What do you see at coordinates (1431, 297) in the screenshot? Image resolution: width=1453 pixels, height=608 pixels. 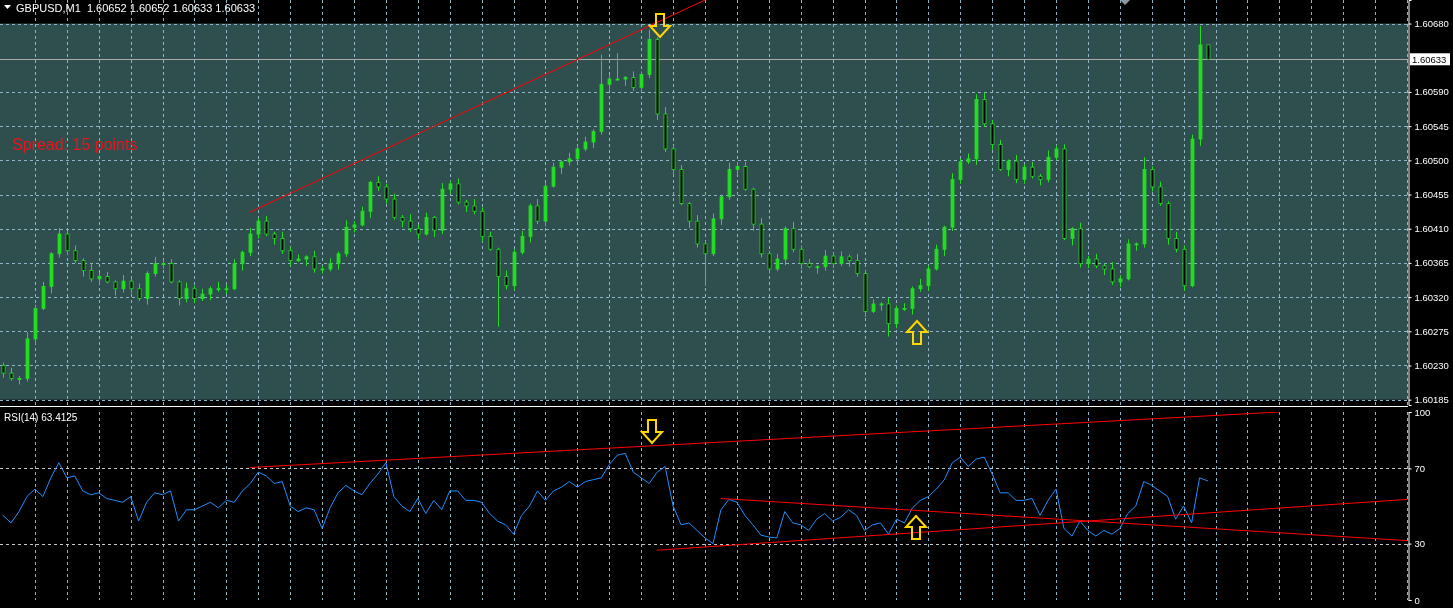 I see `y-tick-label: 1.60320` at bounding box center [1431, 297].